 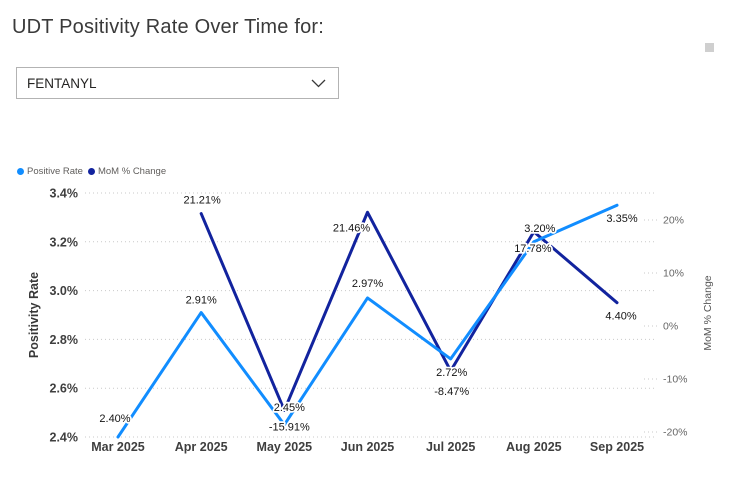 What do you see at coordinates (64, 242) in the screenshot?
I see `left-axis-tick-label: 3.2%` at bounding box center [64, 242].